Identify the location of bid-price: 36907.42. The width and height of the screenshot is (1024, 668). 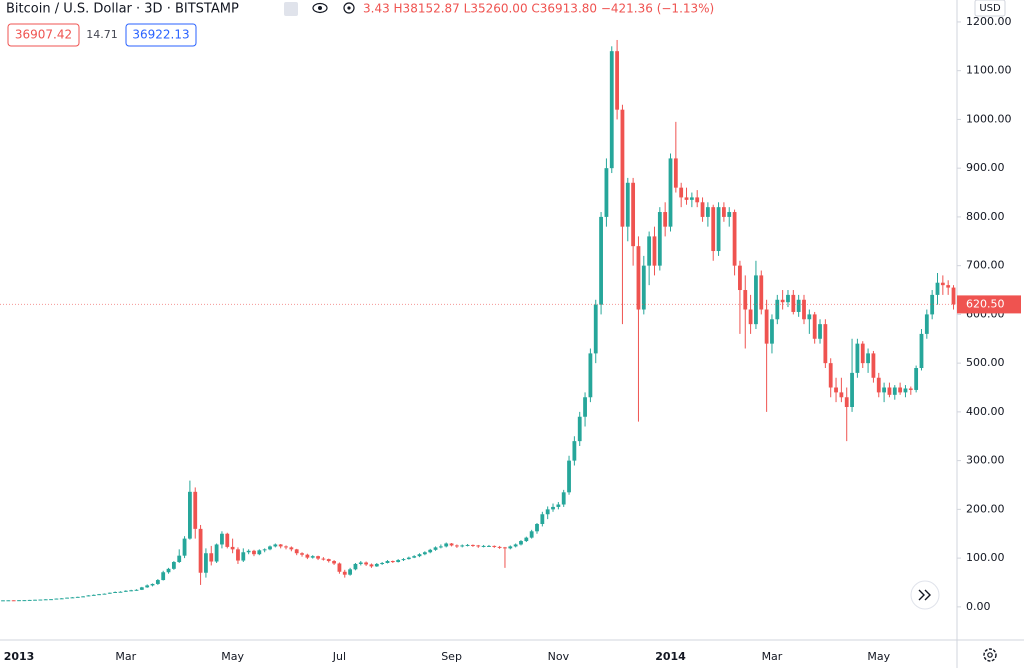
(43, 35).